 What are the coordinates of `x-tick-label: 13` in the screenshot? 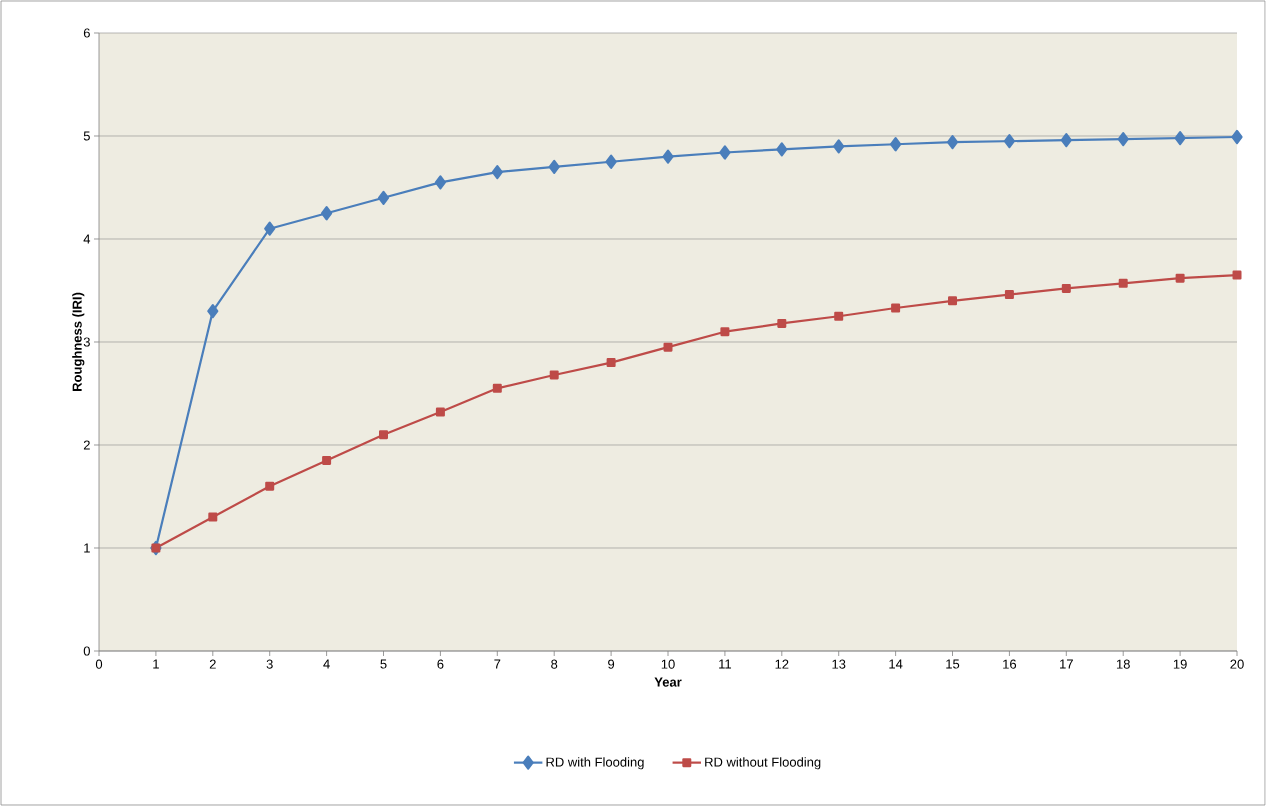 It's located at (839, 664).